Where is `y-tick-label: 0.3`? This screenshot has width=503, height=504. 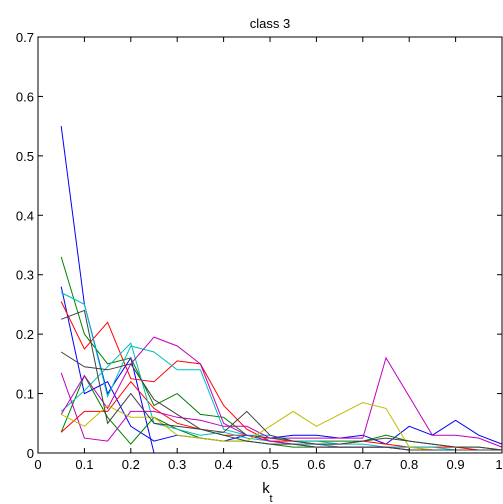 y-tick-label: 0.3 is located at coordinates (25, 275).